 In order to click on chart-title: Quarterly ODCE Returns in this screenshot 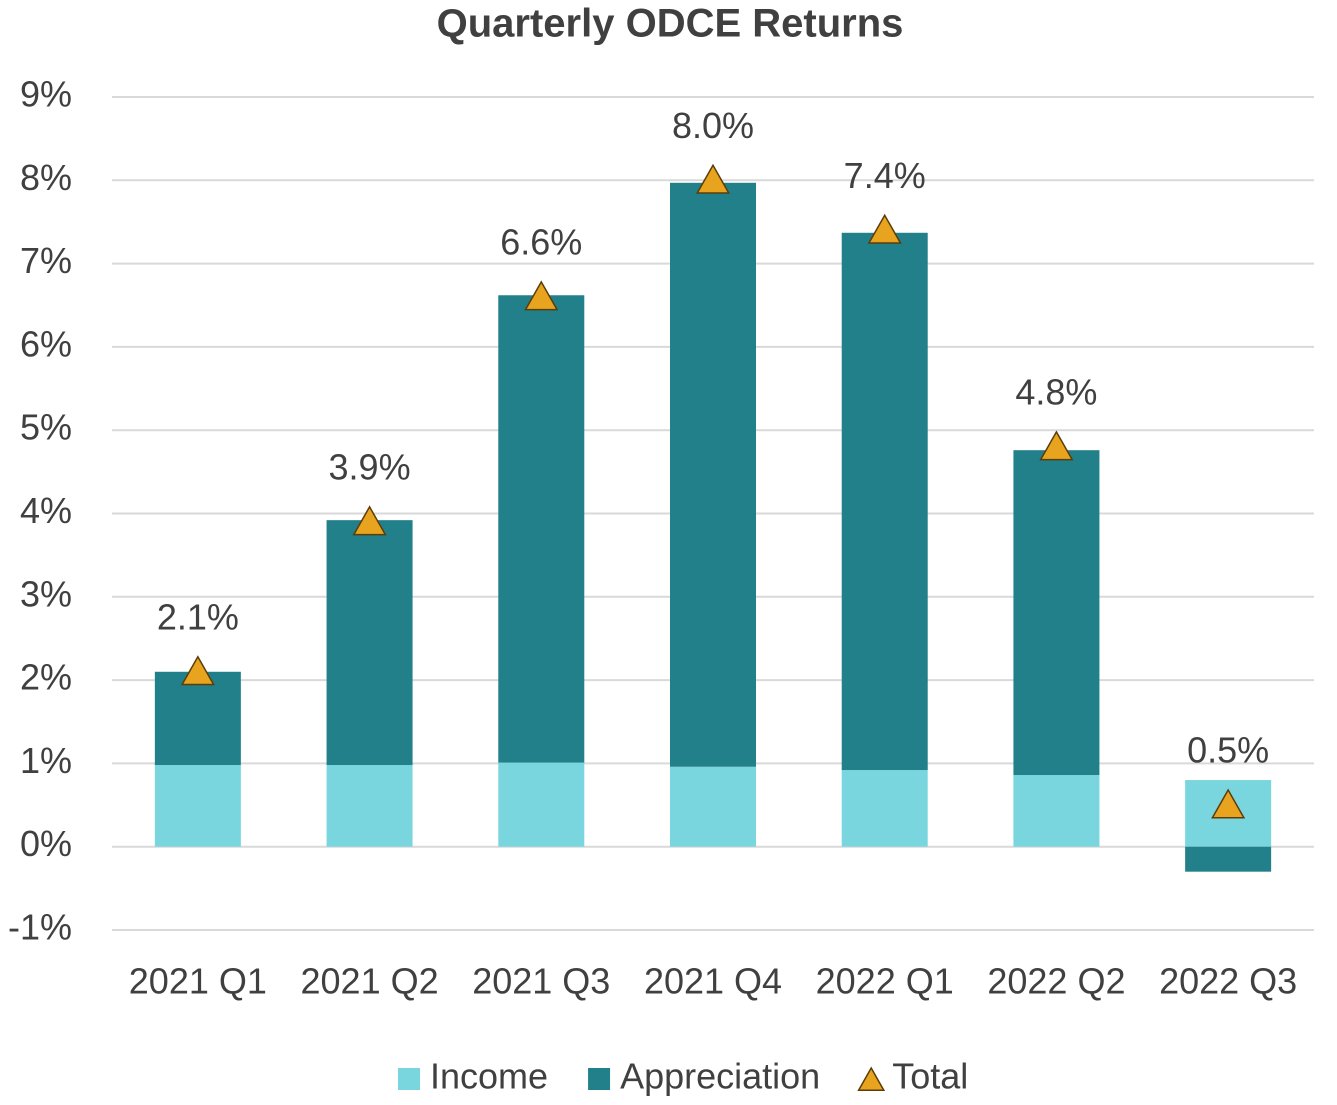, I will do `click(670, 24)`.